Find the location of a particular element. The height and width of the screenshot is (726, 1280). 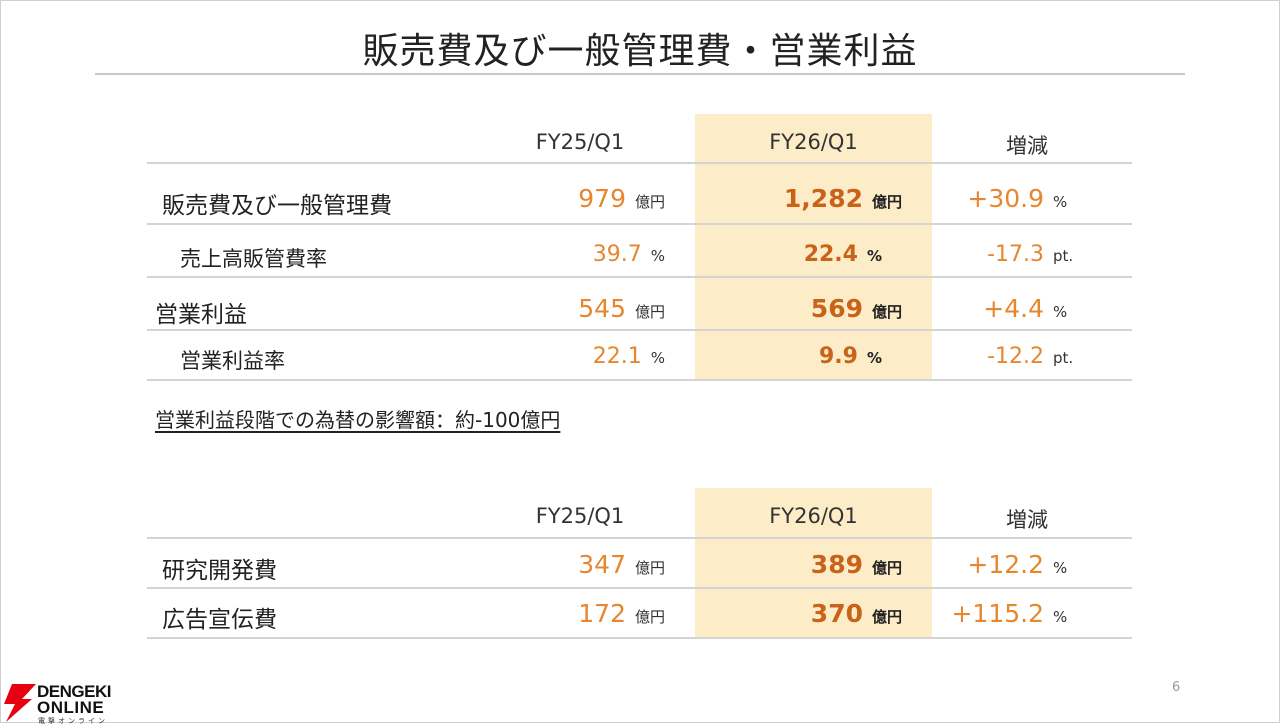

prev-value: 172 is located at coordinates (602, 613).